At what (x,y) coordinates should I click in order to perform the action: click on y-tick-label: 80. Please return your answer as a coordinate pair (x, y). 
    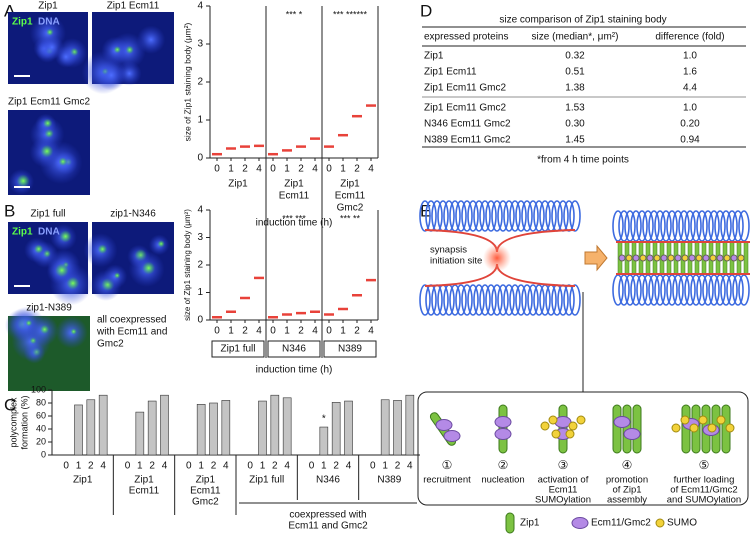
    Looking at the image, I should click on (41, 402).